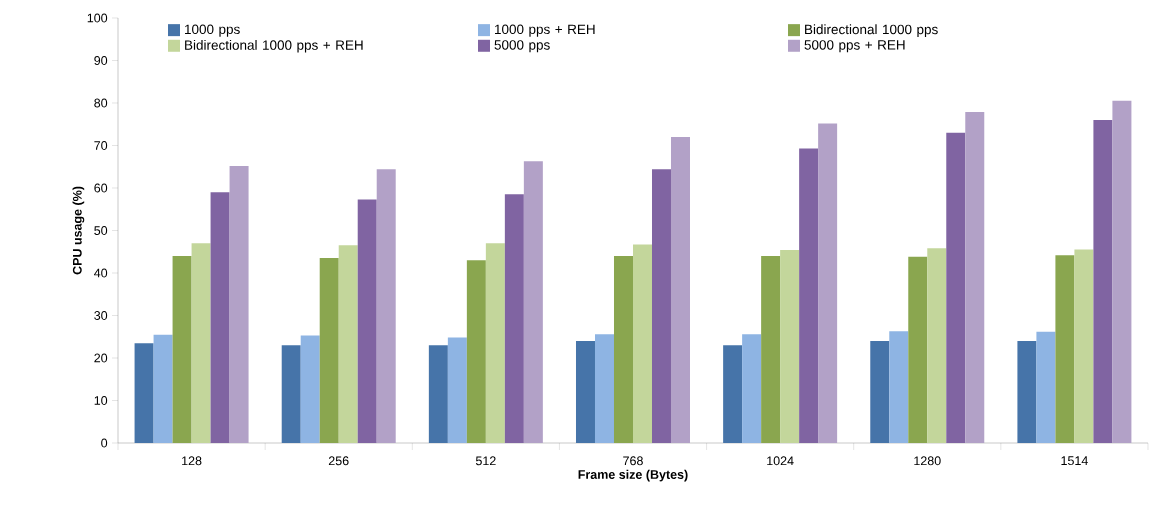 This screenshot has height=527, width=1167. Describe the element at coordinates (633, 461) in the screenshot. I see `x-tick-label: 768` at that location.